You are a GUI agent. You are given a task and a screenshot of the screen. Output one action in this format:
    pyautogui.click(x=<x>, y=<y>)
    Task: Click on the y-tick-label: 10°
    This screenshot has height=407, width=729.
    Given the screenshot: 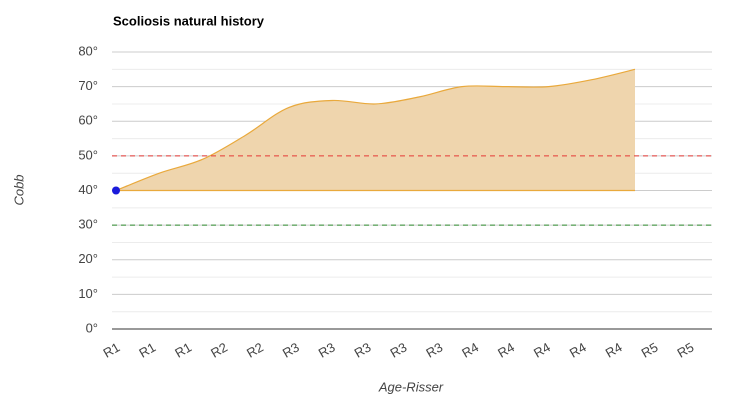 What is the action you would take?
    pyautogui.click(x=88, y=293)
    